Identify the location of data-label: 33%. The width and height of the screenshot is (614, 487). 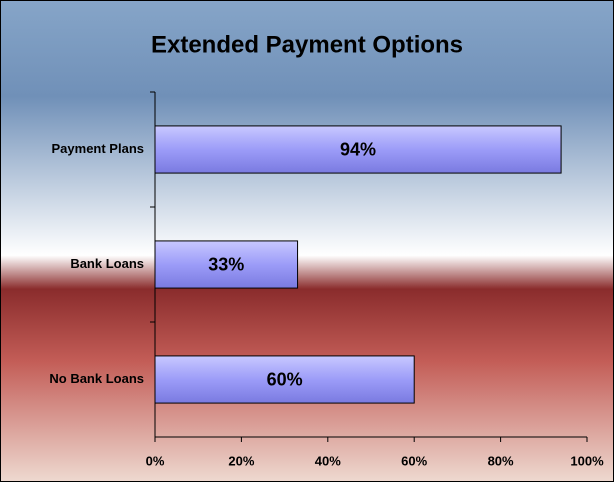
(226, 264).